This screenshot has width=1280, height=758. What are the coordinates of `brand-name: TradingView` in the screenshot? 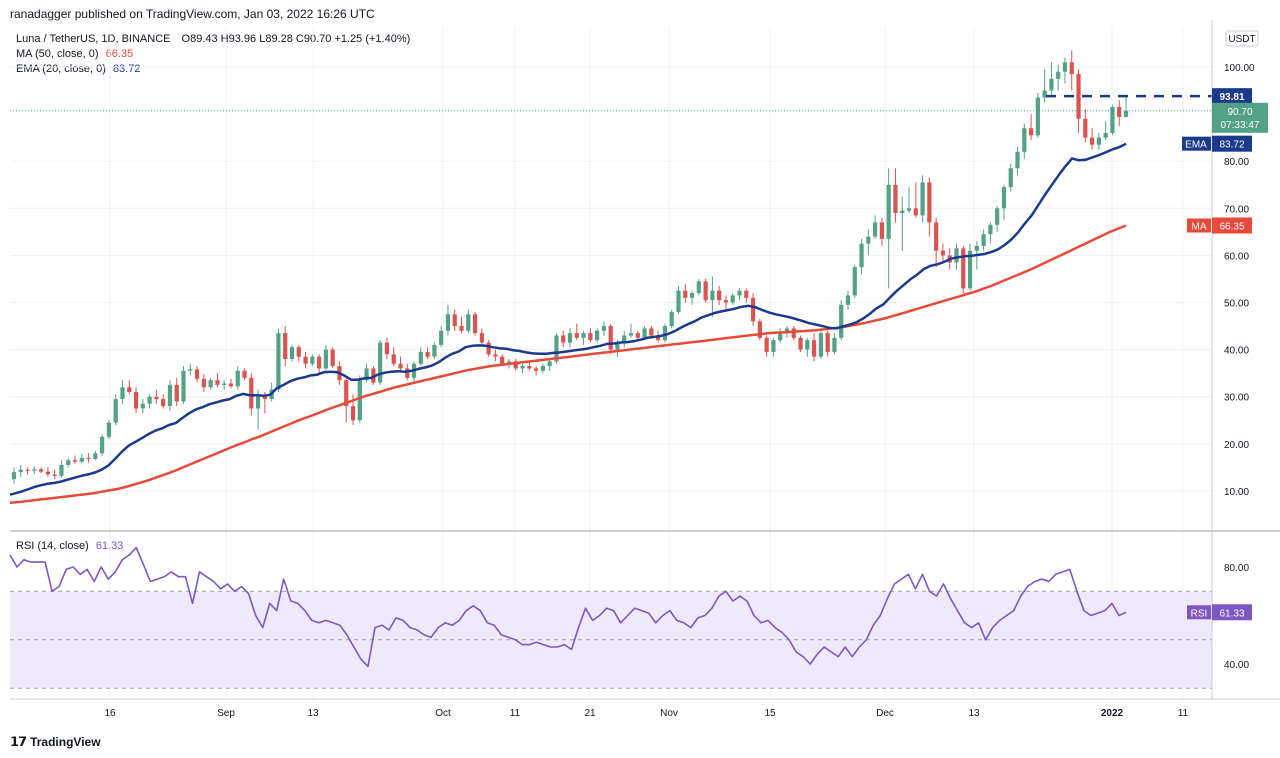 It's located at (65, 742).